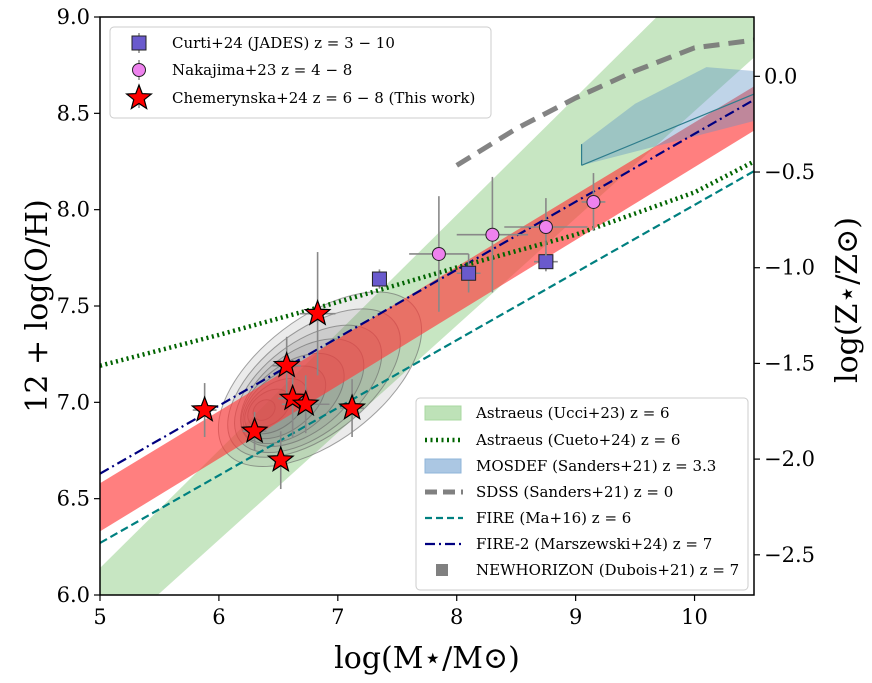 The image size is (872, 683). What do you see at coordinates (337, 617) in the screenshot?
I see `x-tick-label-2: 7` at bounding box center [337, 617].